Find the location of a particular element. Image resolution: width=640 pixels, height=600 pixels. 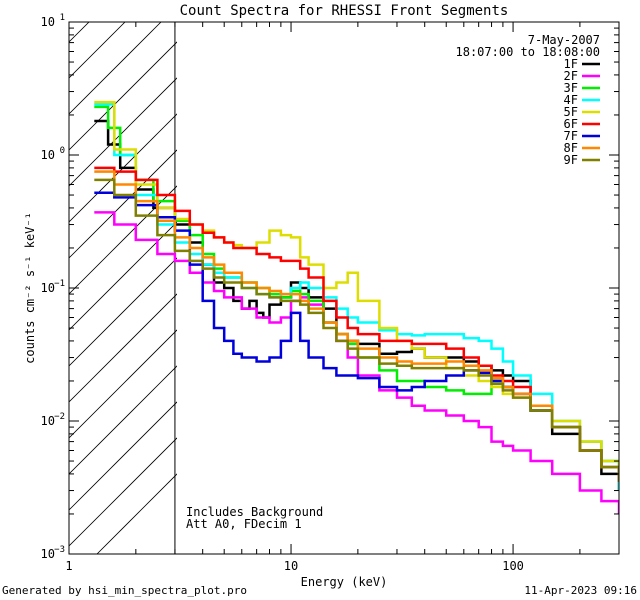

x-tick-label: 10 is located at coordinates (291, 566).